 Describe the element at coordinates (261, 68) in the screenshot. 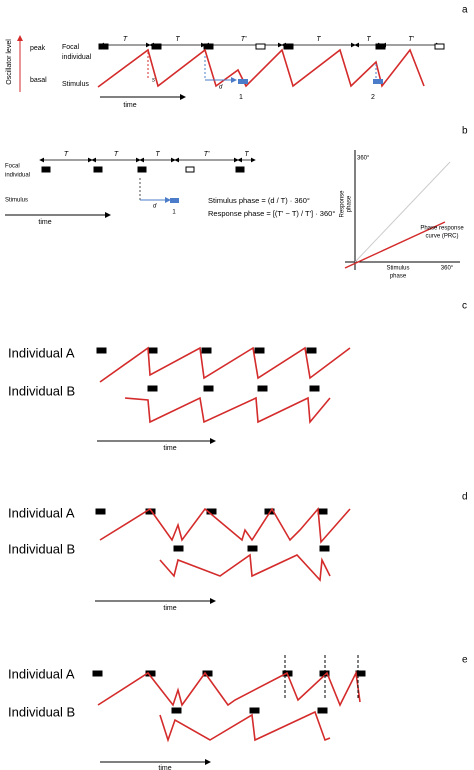

I see `oscillation` at that location.